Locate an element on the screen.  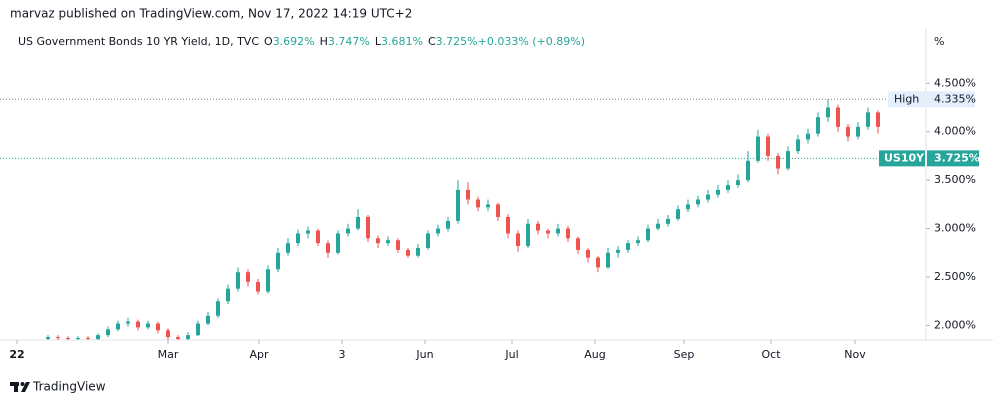
x-tick-label: Aug is located at coordinates (594, 354).